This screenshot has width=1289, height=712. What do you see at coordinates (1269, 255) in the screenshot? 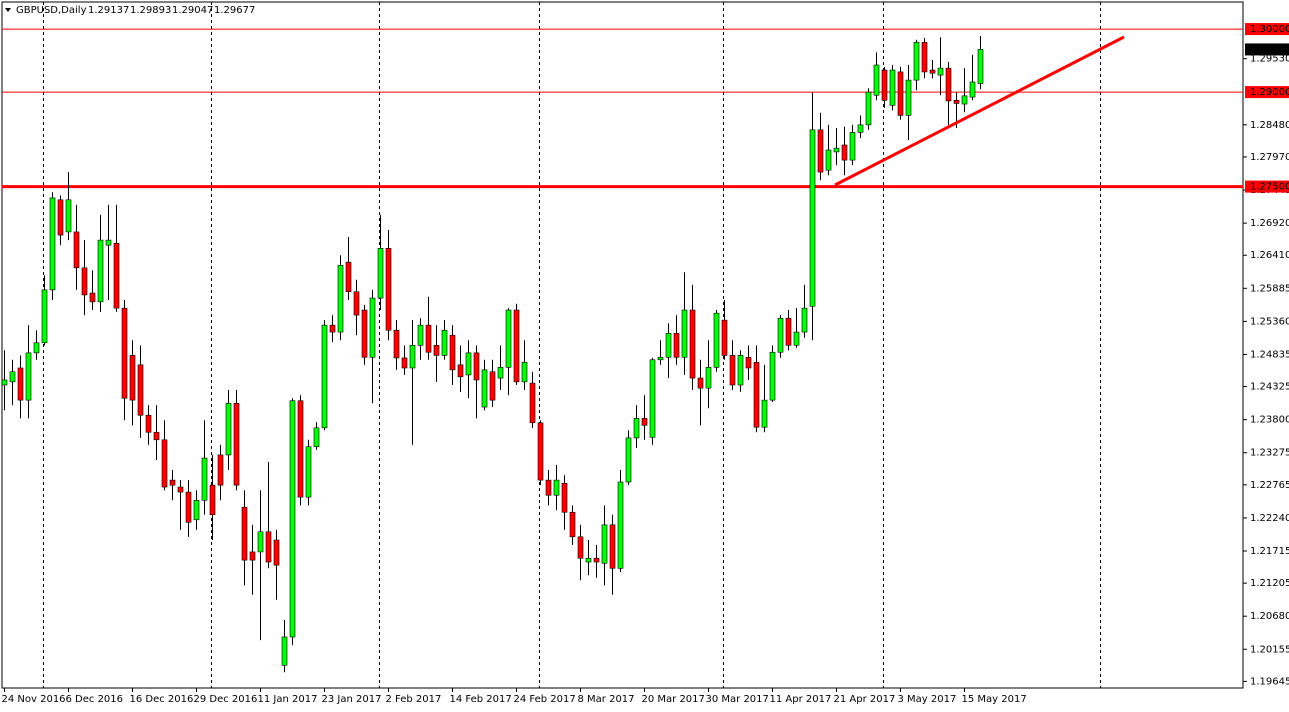
I see `y-tick-label: 1.26410` at bounding box center [1269, 255].